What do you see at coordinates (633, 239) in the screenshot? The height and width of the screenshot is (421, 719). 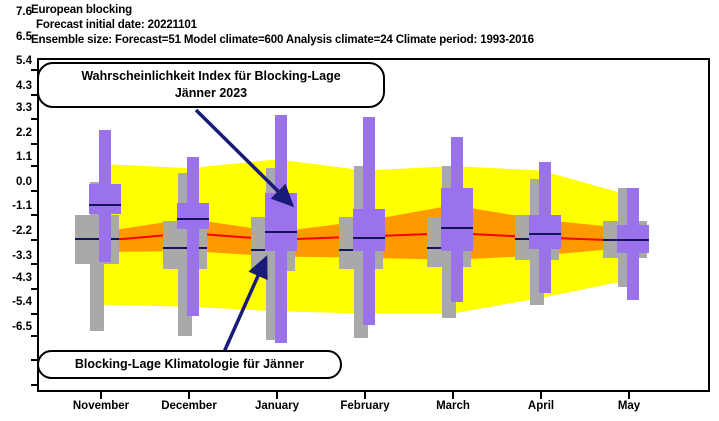 I see `forecast-median-may` at bounding box center [633, 239].